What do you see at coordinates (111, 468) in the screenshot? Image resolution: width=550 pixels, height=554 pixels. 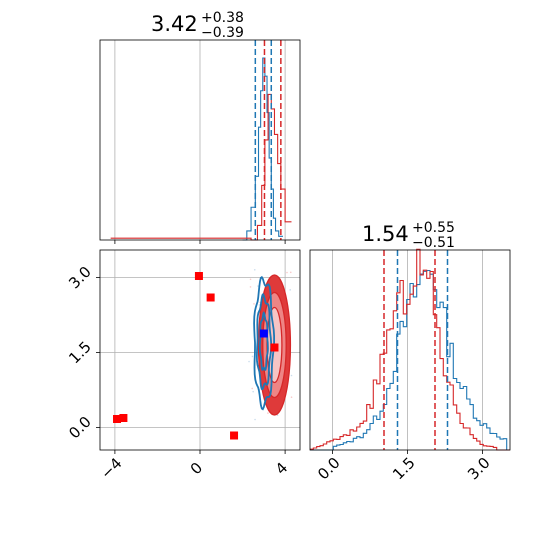 I see `main-x-tick-label-0: −4` at bounding box center [111, 468].